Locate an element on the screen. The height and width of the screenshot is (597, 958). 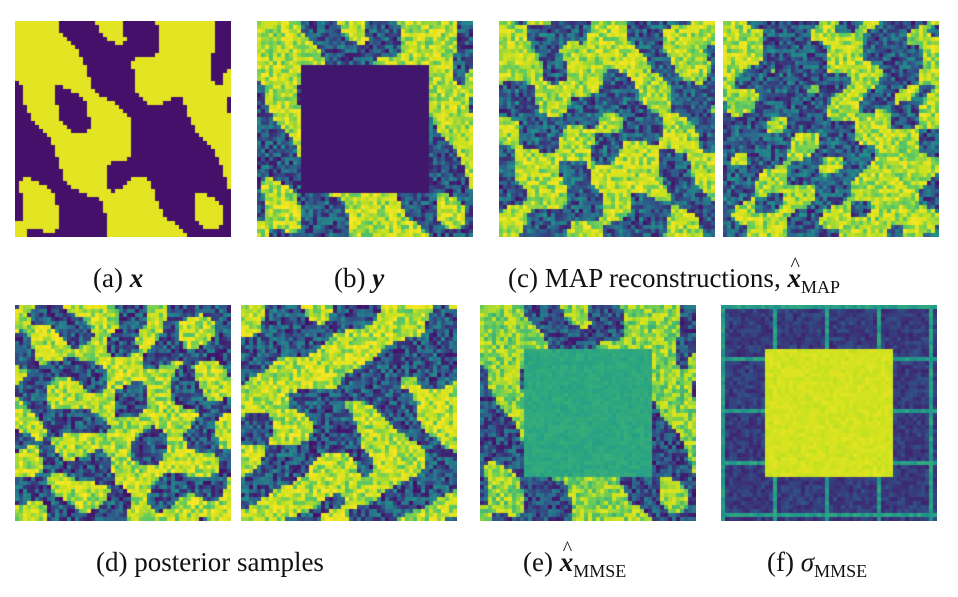
caption-e-prefix: (e) is located at coordinates (538, 562).